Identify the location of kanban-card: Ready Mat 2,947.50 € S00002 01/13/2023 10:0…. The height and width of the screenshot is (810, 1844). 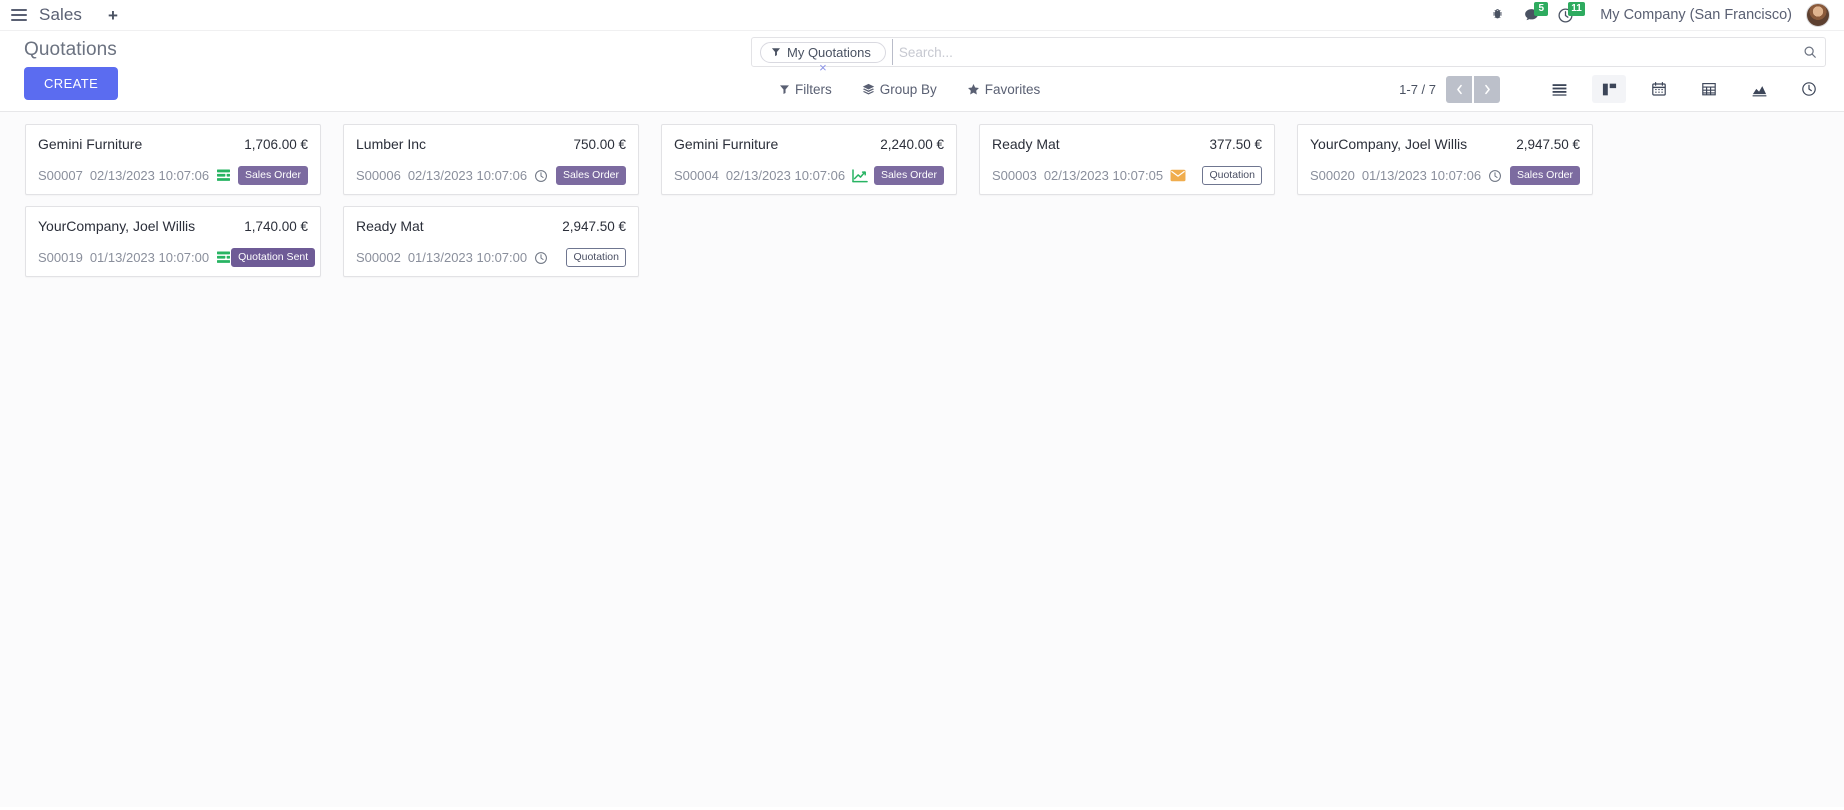
(491, 242).